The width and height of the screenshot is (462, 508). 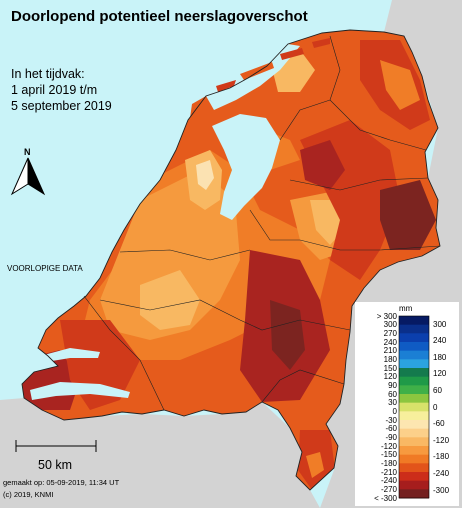 What do you see at coordinates (388, 472) in the screenshot?
I see `legend-left-tick: -210` at bounding box center [388, 472].